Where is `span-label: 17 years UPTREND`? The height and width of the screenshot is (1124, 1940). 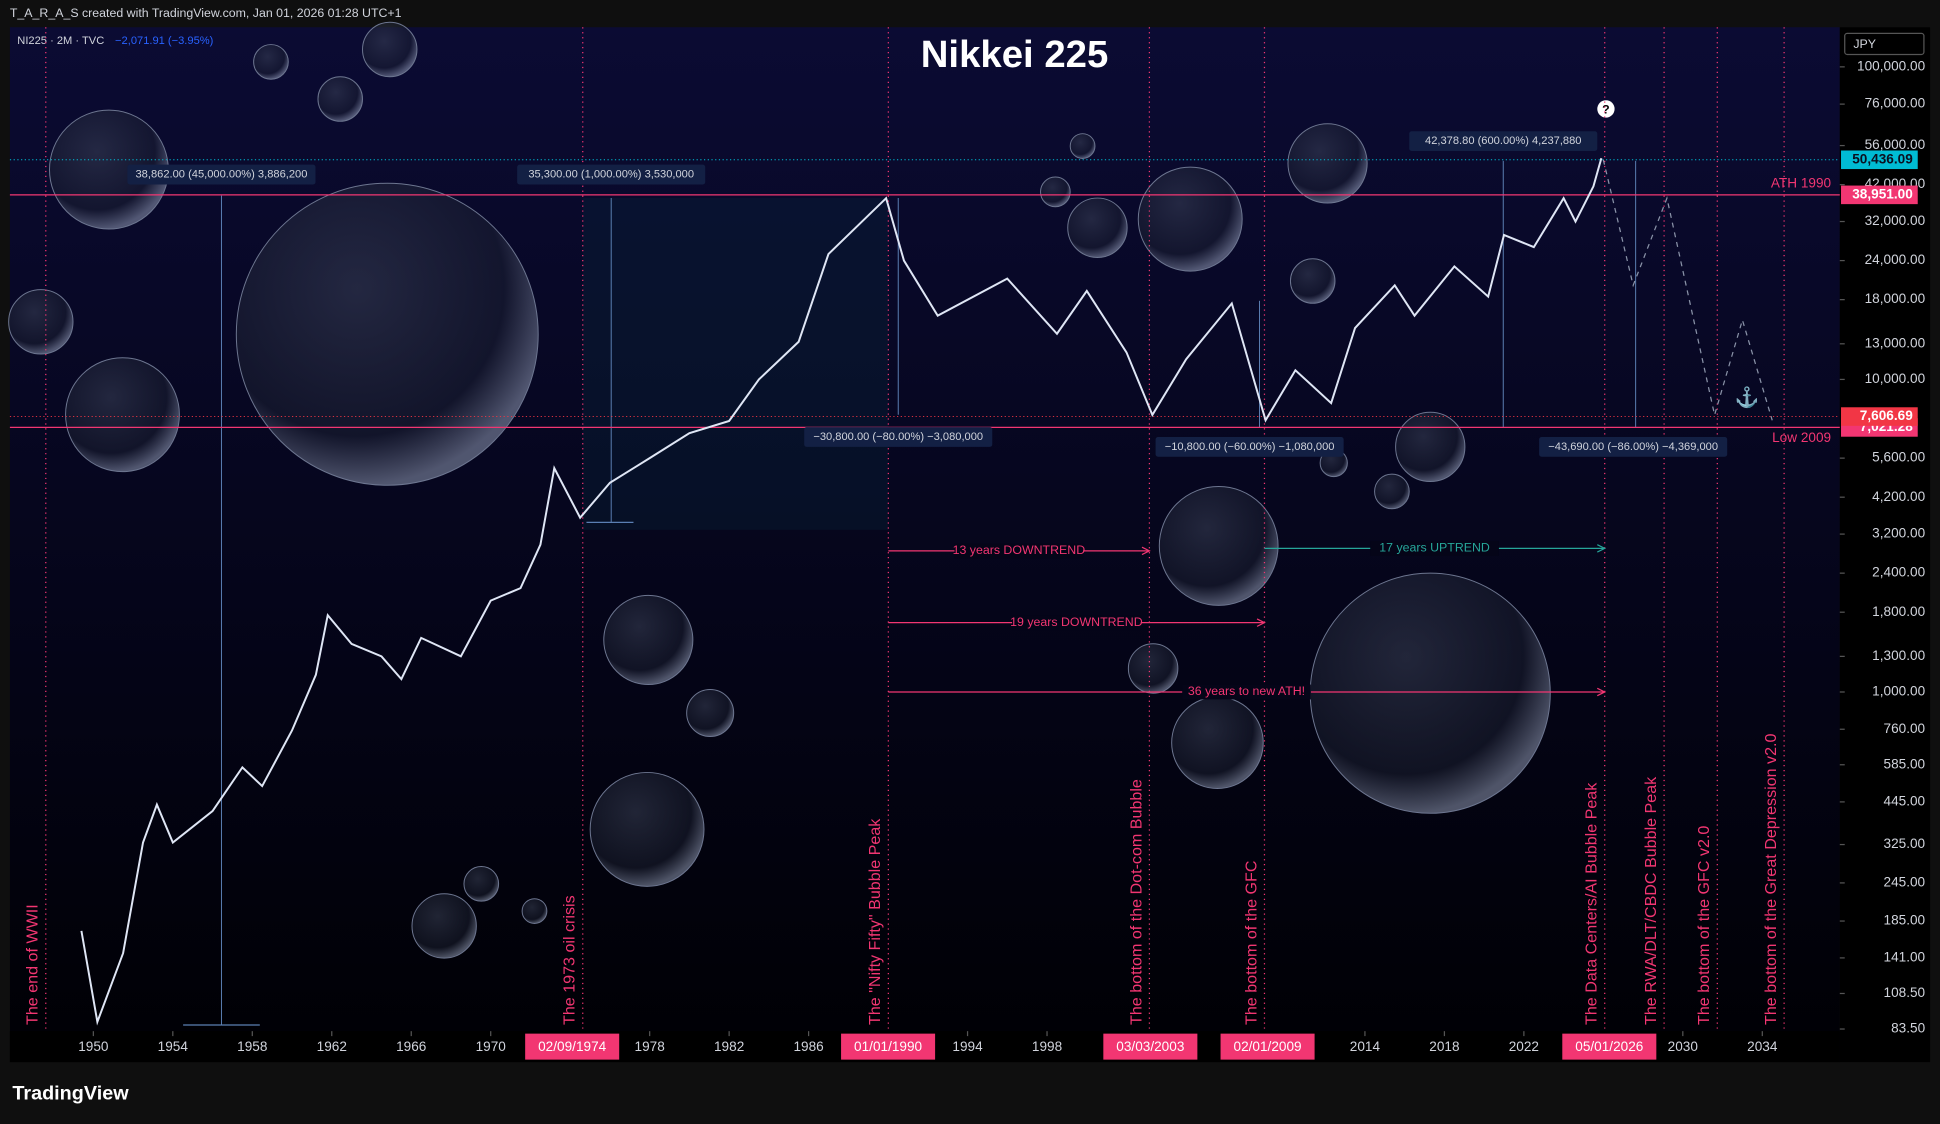
span-label: 17 years UPTREND is located at coordinates (1434, 548).